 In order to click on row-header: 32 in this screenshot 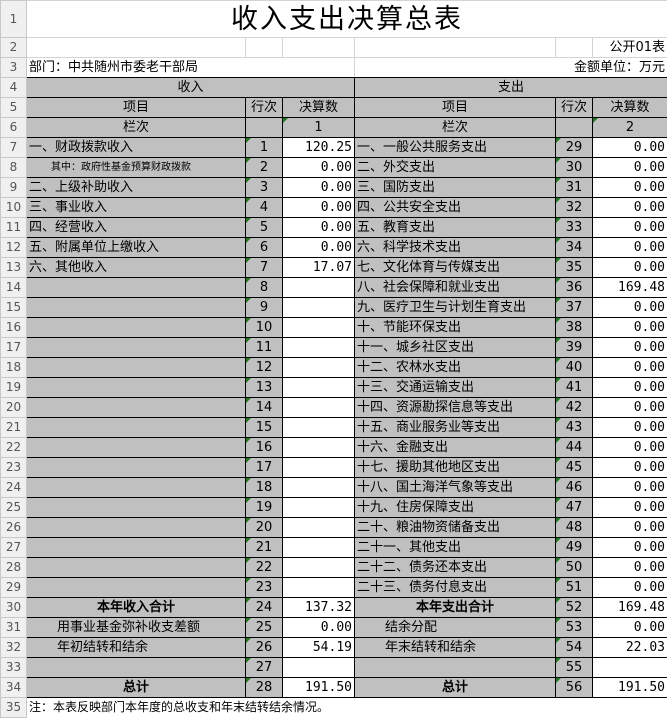, I will do `click(14, 648)`.